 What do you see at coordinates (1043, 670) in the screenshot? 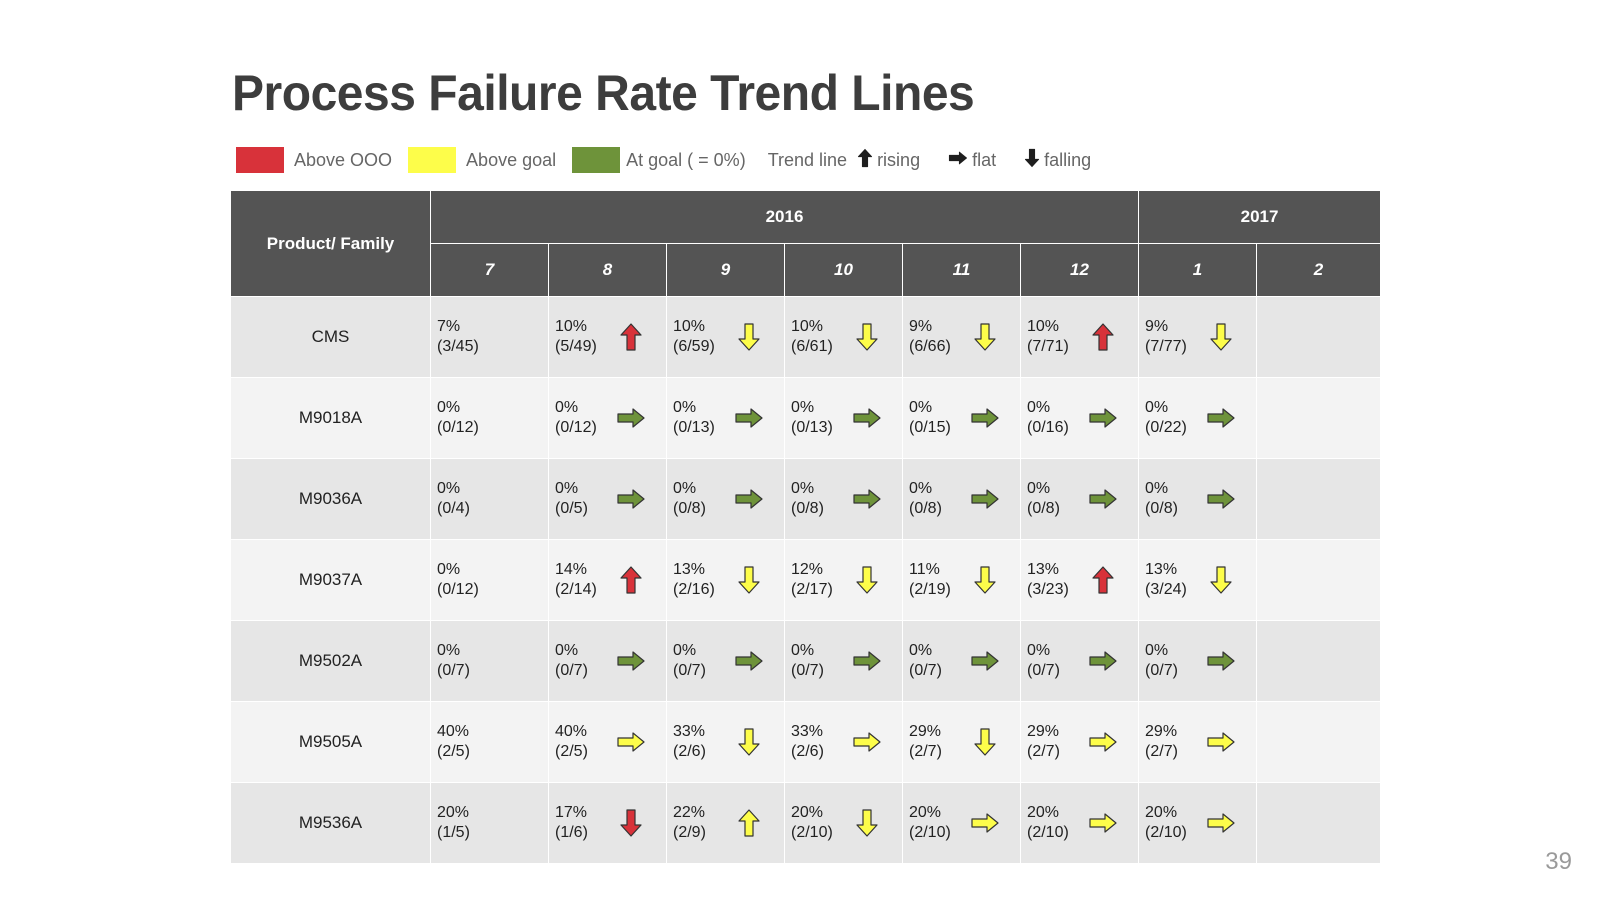
I see `rate-fraction: (0/7)` at bounding box center [1043, 670].